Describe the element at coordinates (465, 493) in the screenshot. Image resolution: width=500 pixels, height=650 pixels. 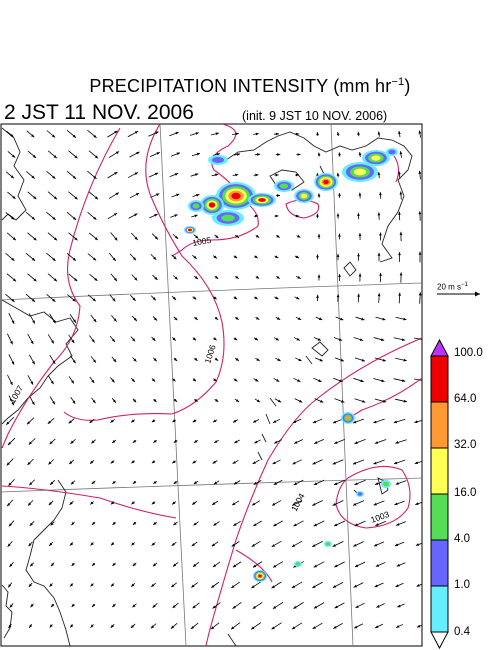
I see `colorbar-label: 16.0` at that location.